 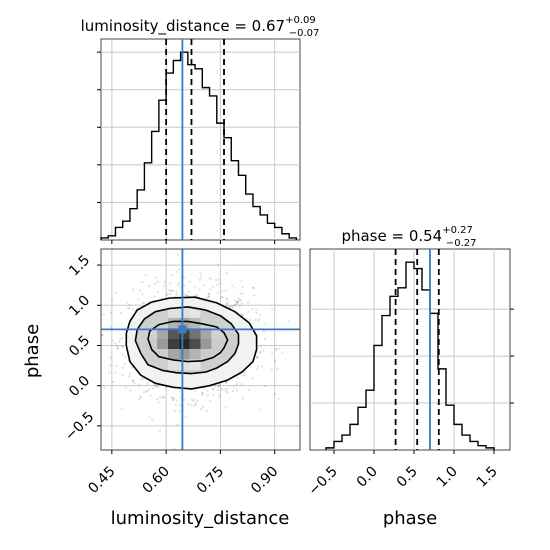 I want to click on x-tick-label: 1.5, so click(x=487, y=477).